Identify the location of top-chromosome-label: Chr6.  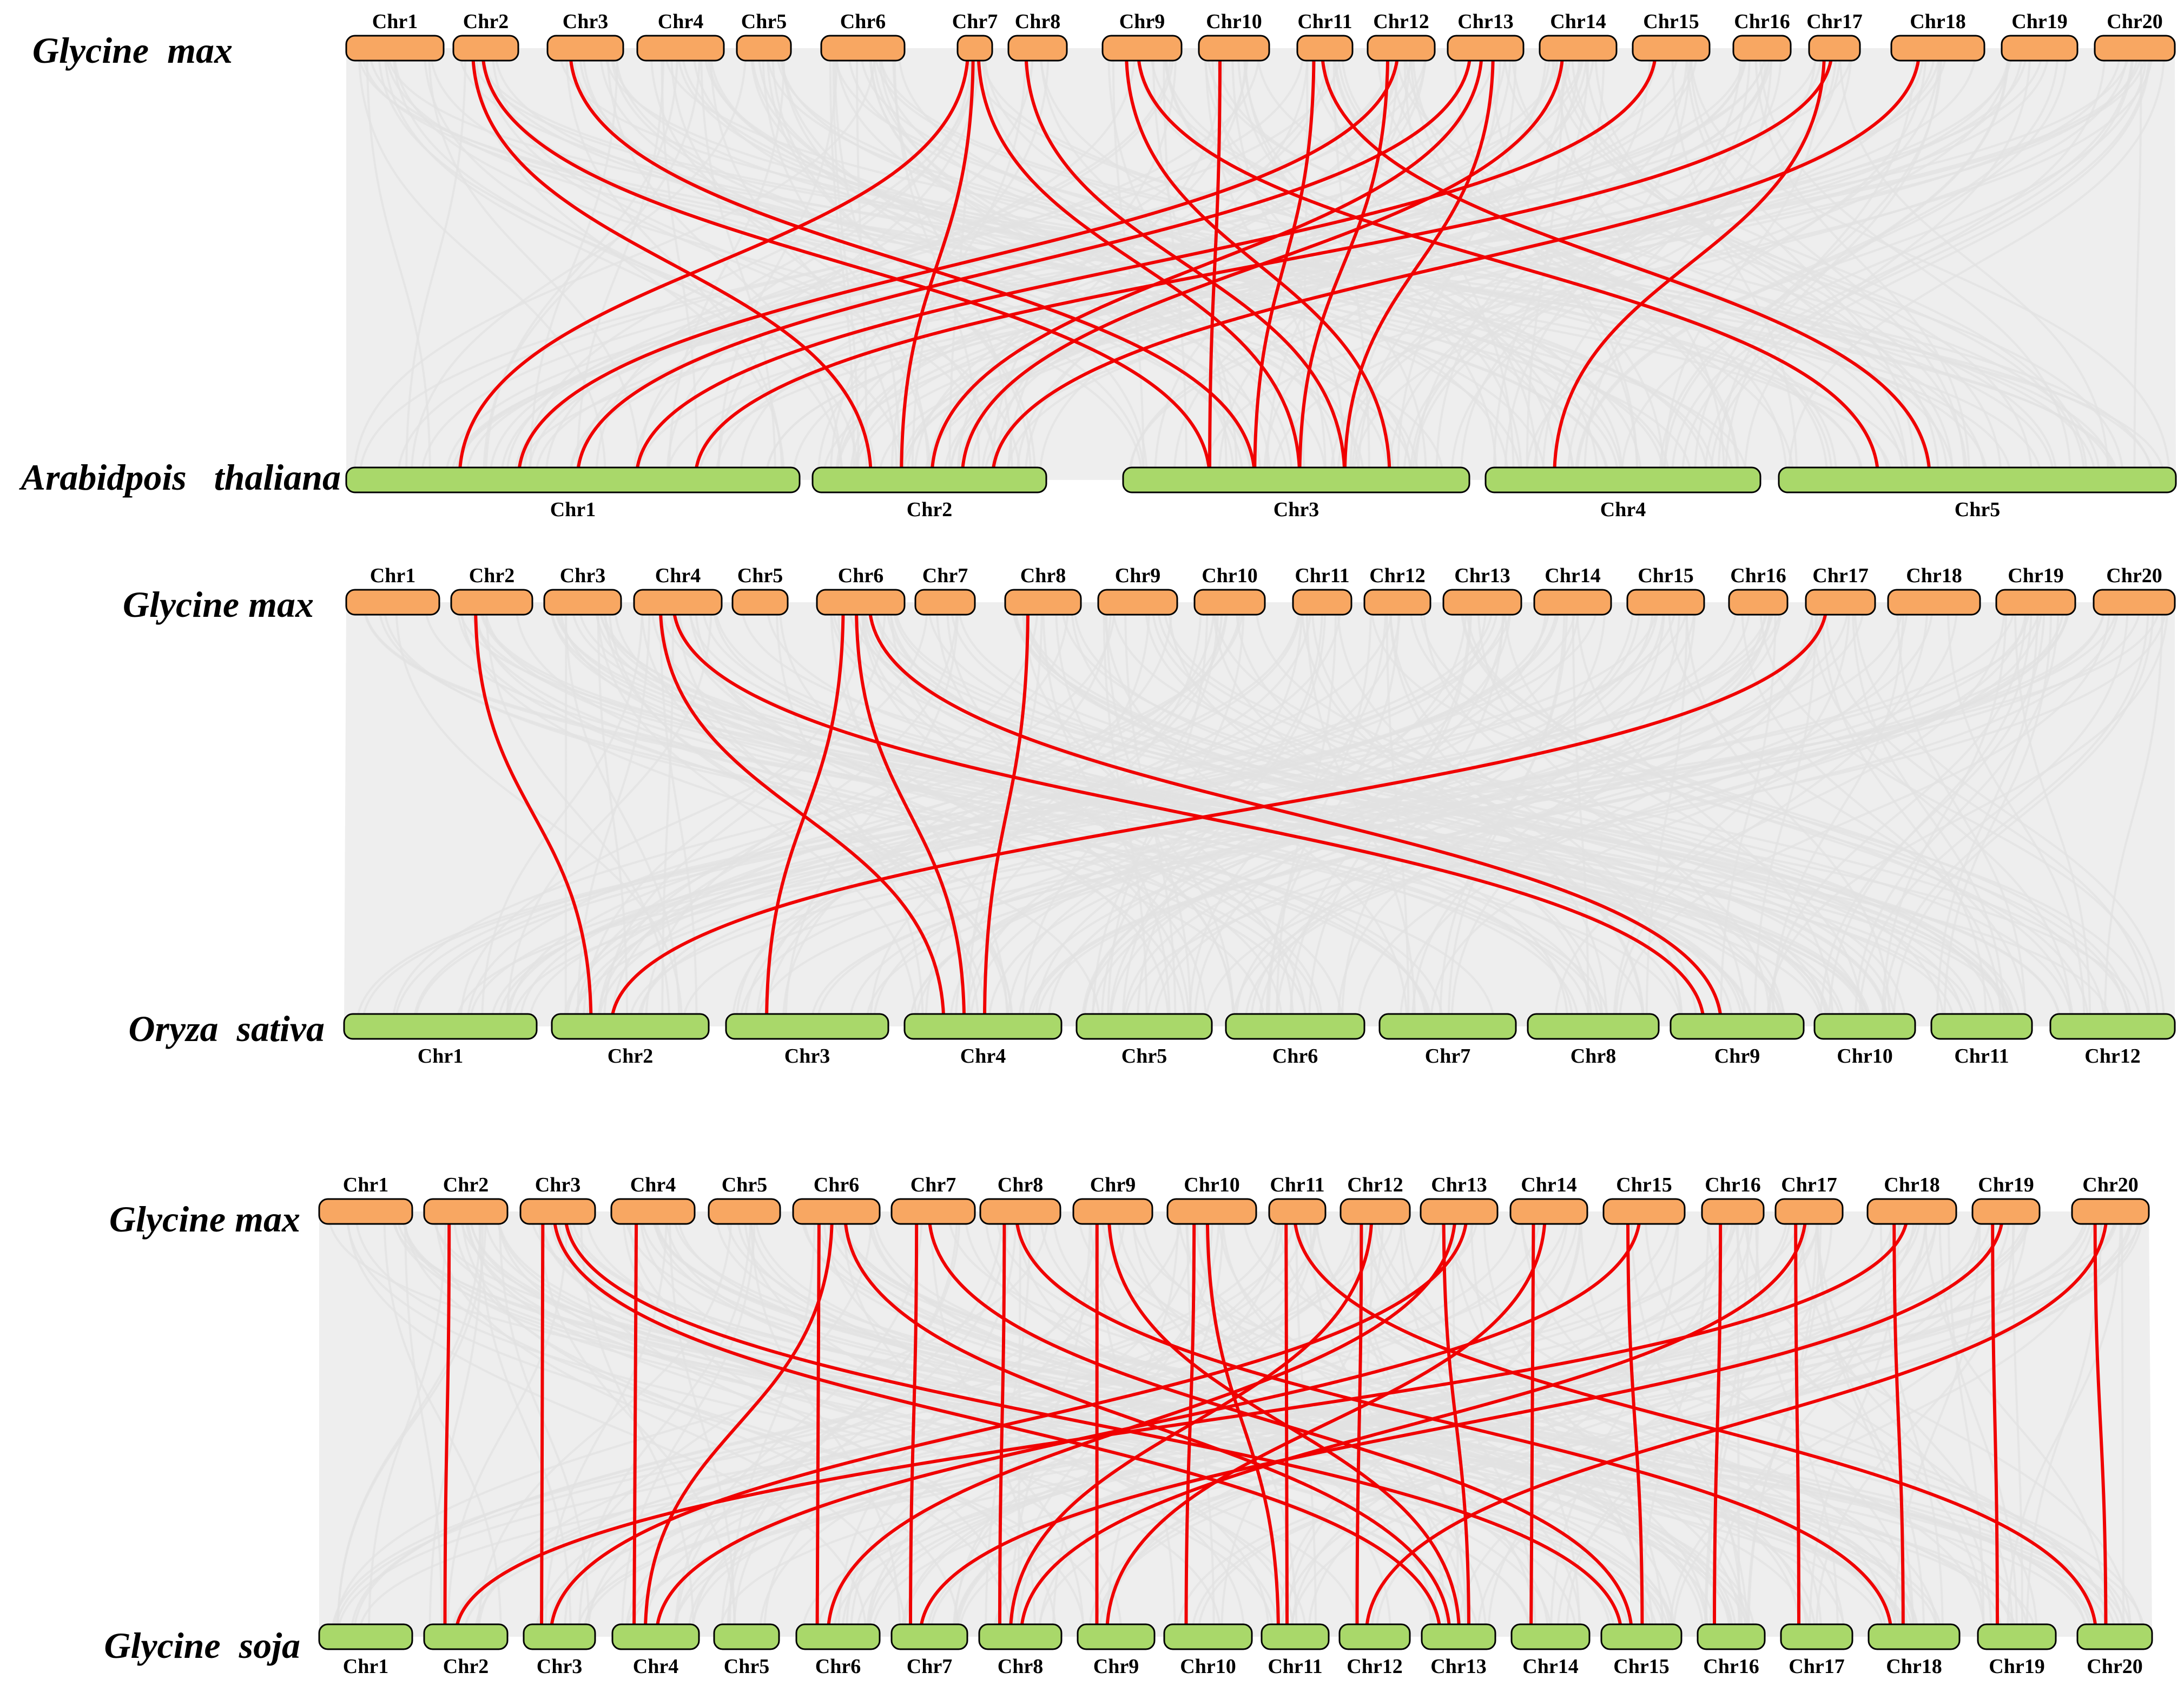
(863, 22).